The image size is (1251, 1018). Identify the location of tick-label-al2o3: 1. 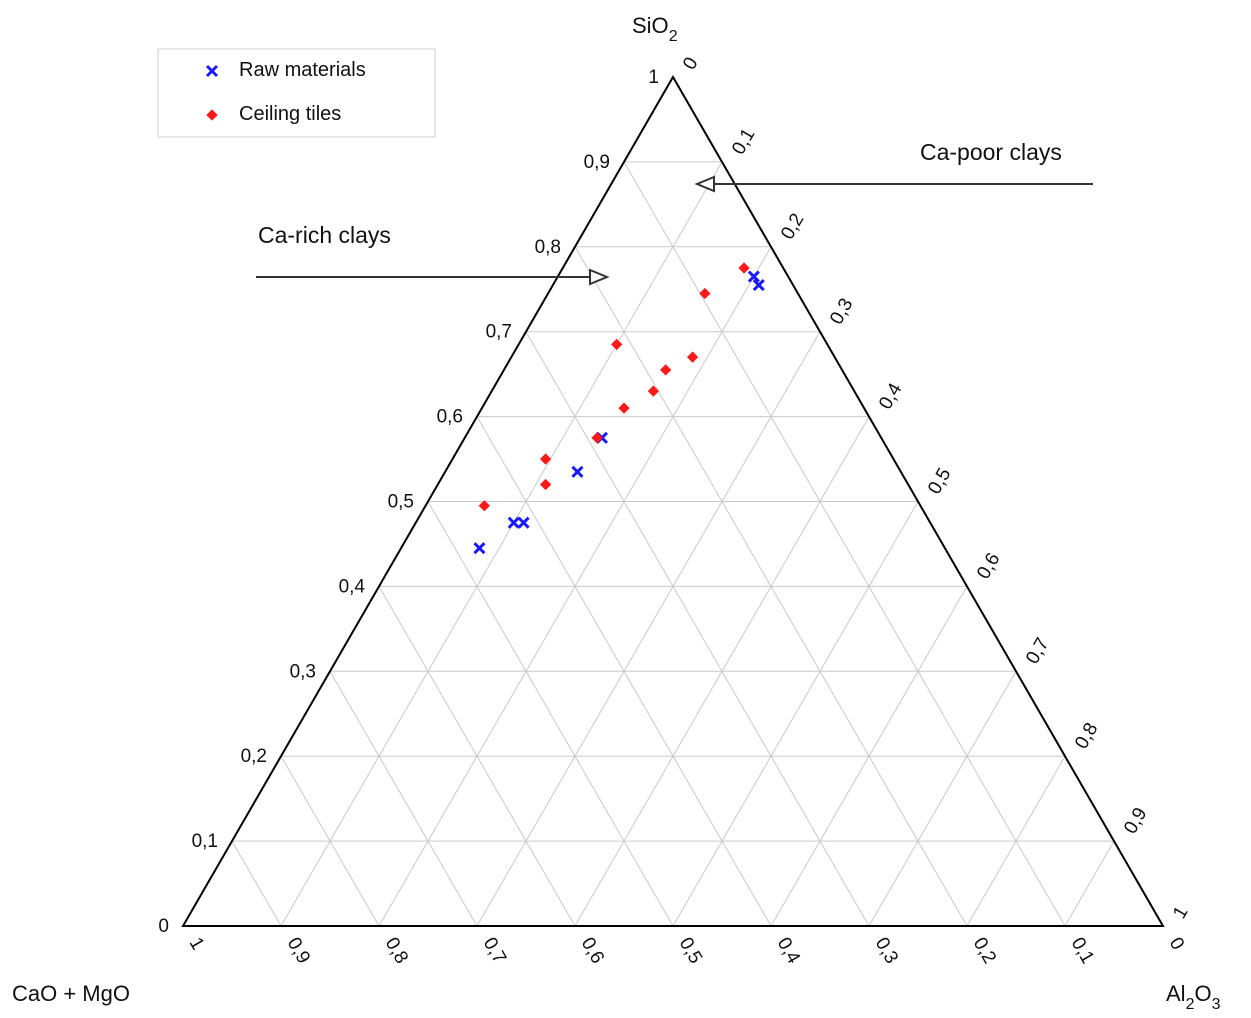
(1180, 913).